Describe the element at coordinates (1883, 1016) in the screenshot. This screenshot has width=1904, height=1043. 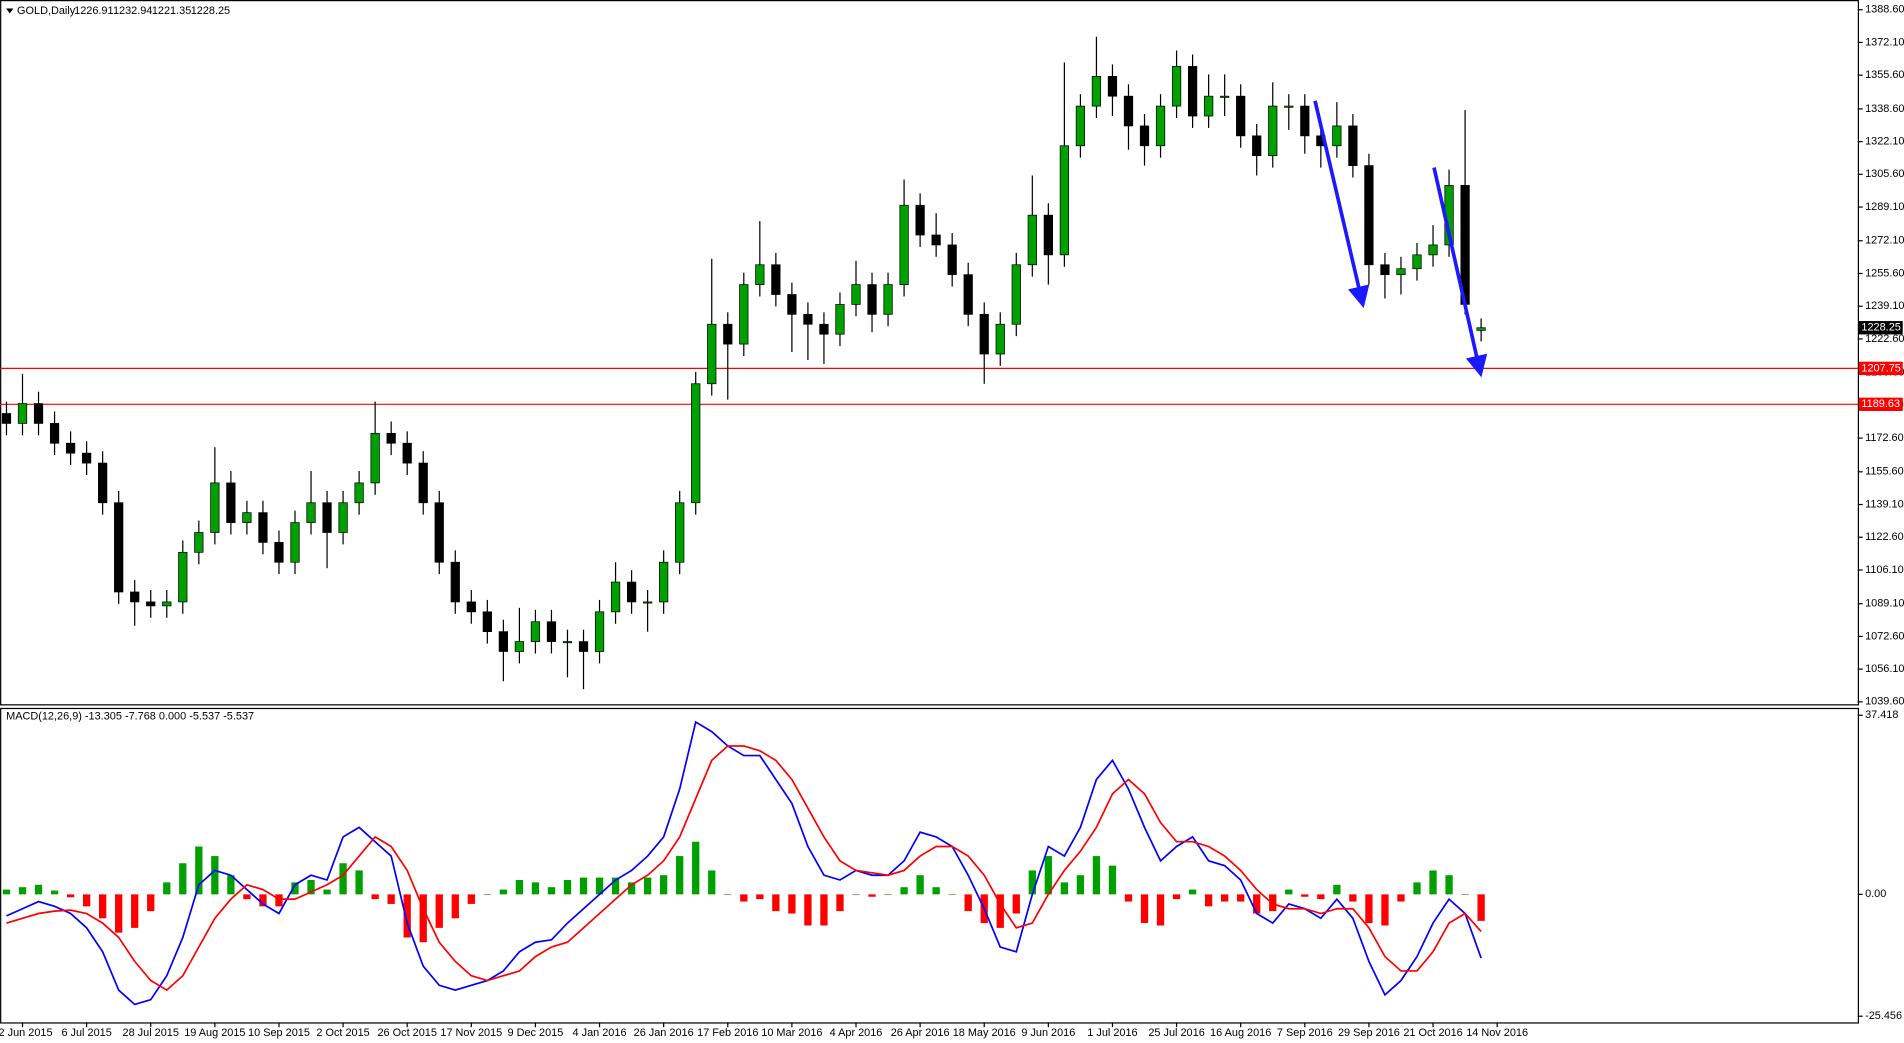
I see `y-tick-label: -25.456` at that location.